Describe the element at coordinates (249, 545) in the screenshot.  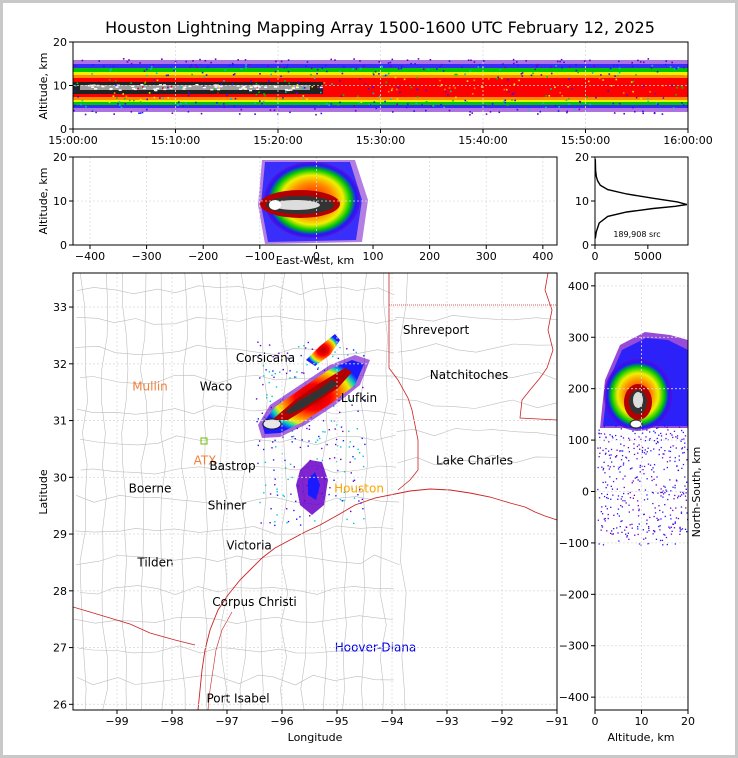
I see `place-label: Victoria` at that location.